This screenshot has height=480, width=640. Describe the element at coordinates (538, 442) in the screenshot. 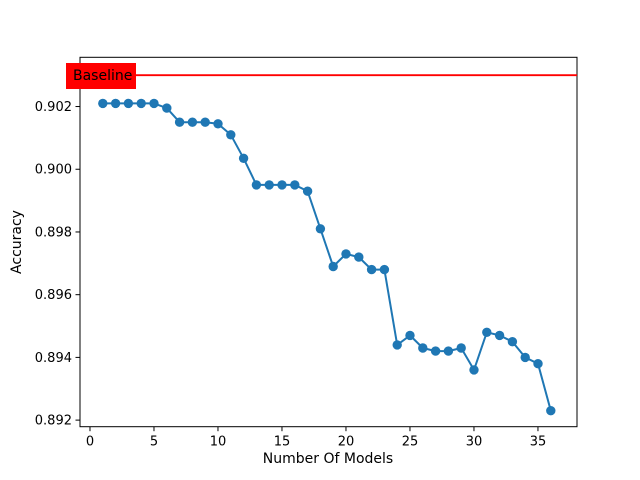

I see `x-tick-label: 35` at that location.